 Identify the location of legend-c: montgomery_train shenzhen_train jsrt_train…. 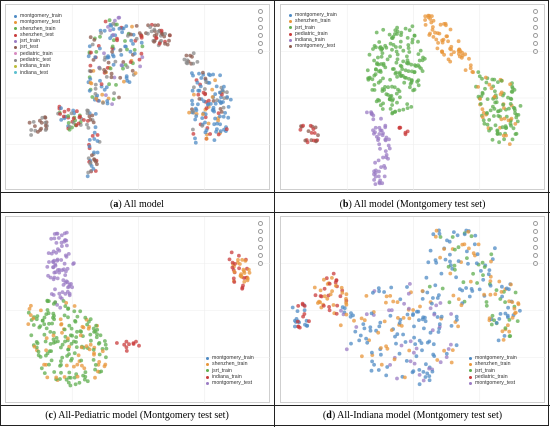
(230, 370).